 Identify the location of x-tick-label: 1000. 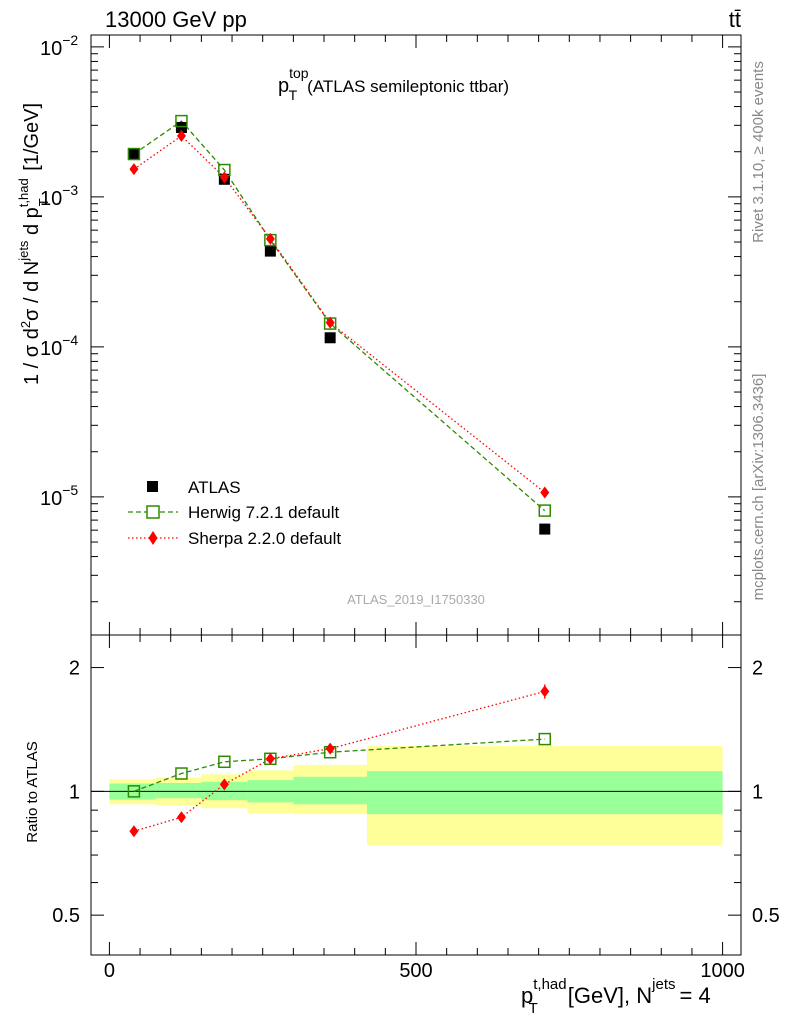
(722, 971).